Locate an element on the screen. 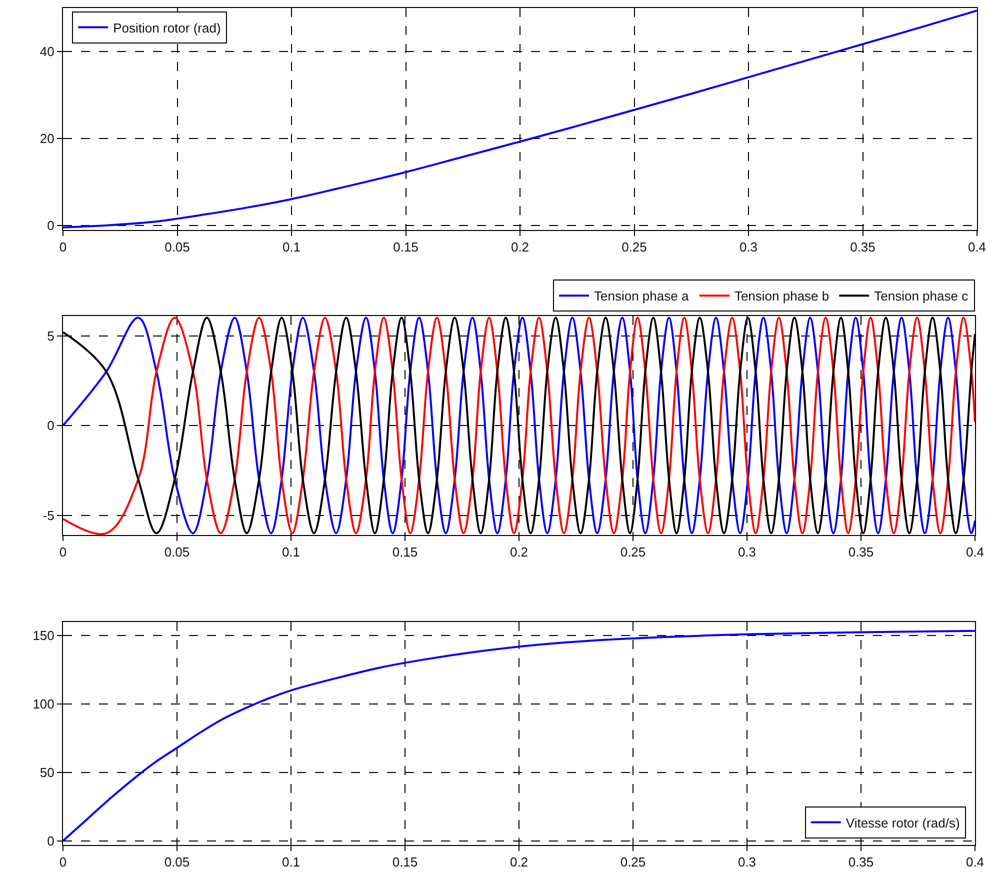  y-tick-label: 40 is located at coordinates (47, 52).